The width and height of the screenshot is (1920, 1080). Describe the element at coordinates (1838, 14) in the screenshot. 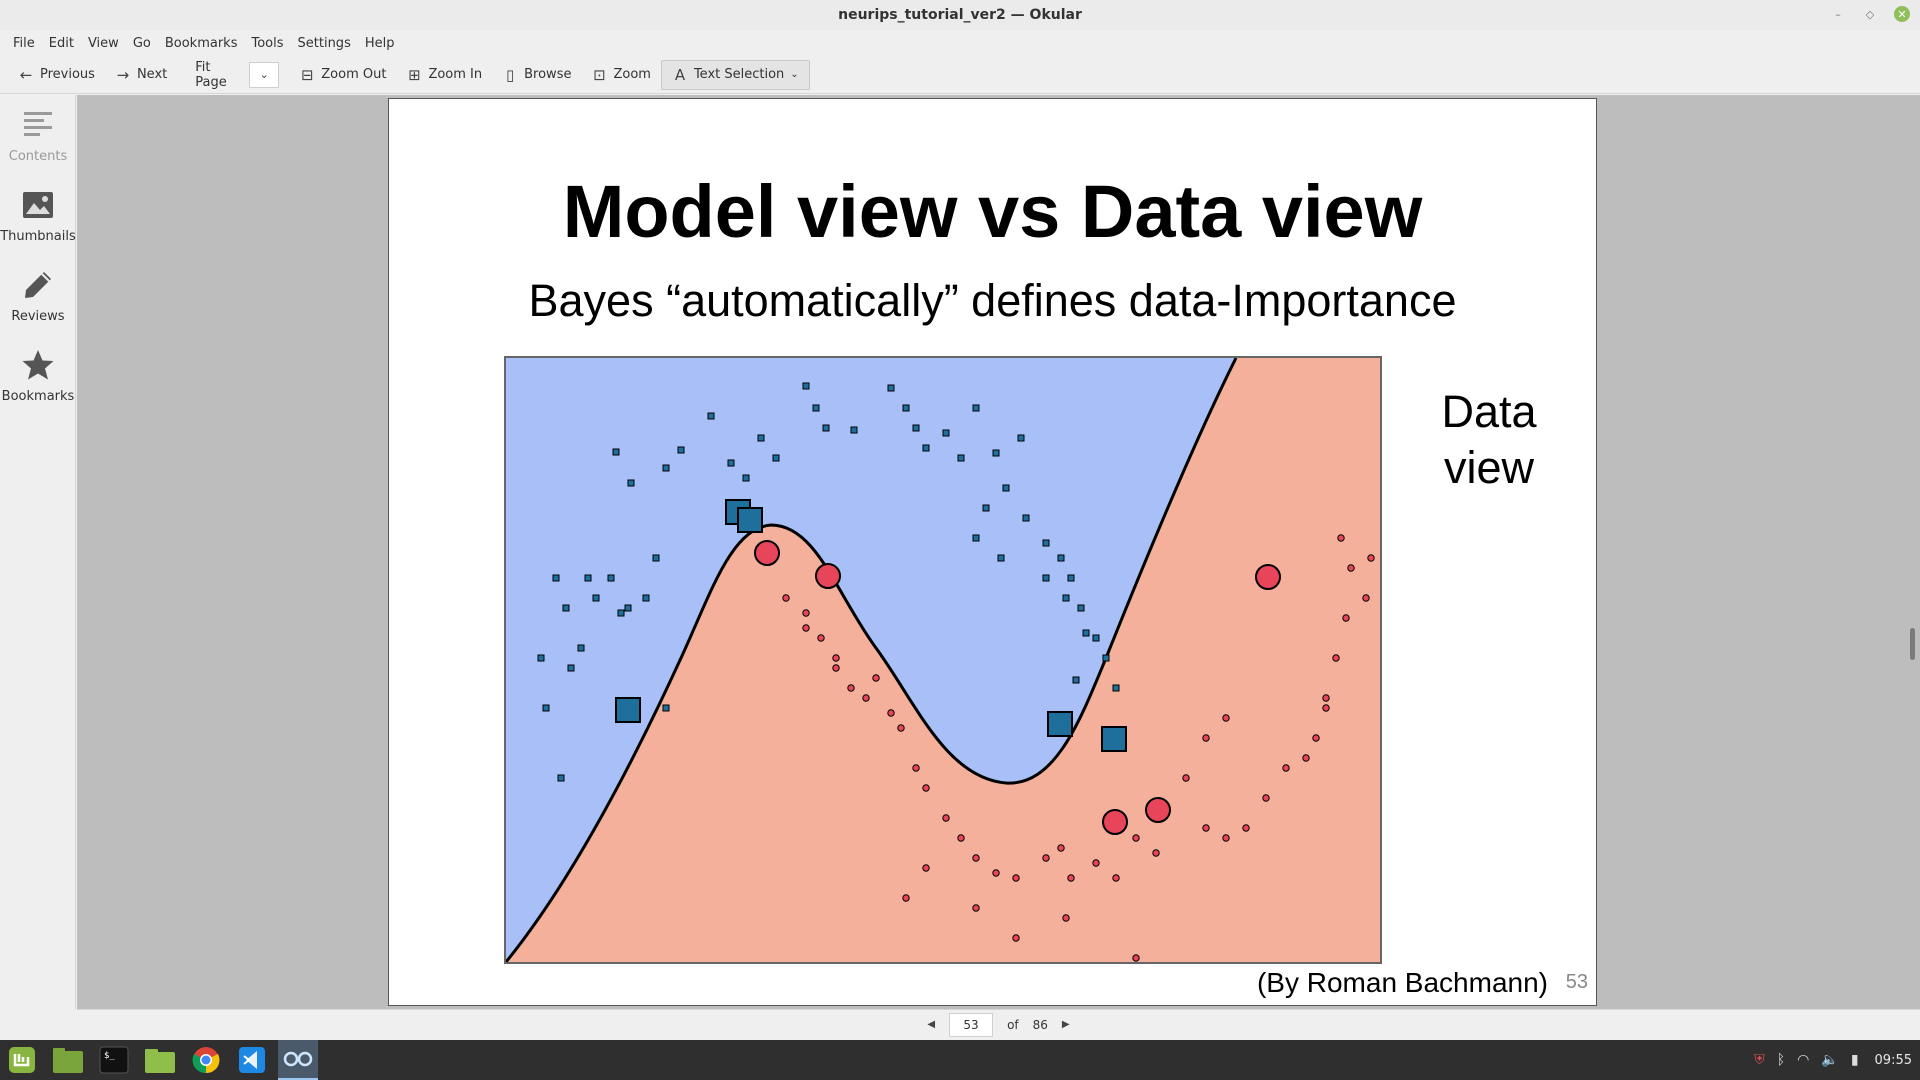

I see `minimize-icon: –` at that location.